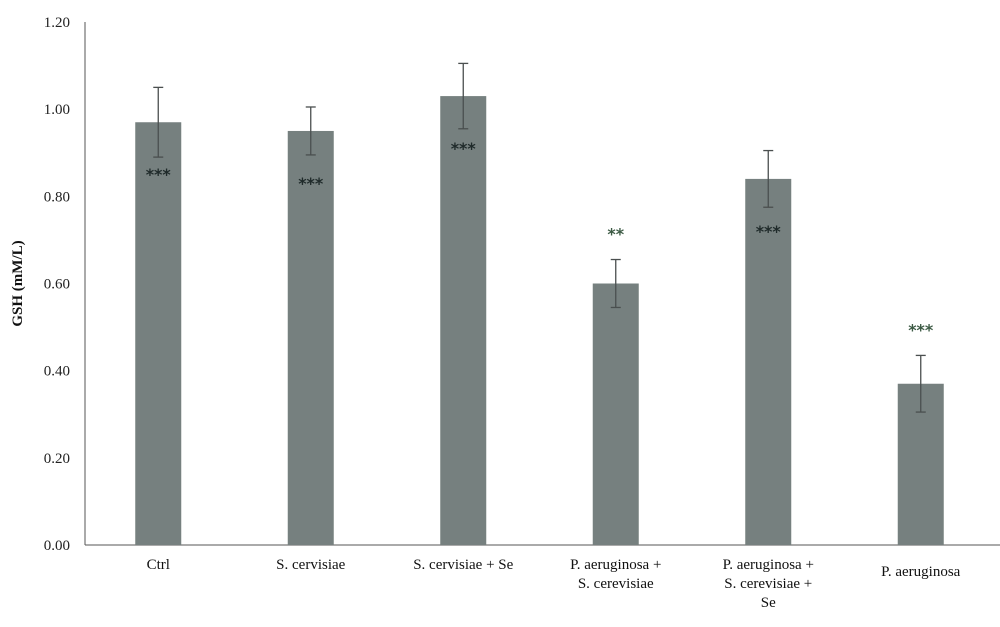  Describe the element at coordinates (616, 584) in the screenshot. I see `x-tick-label: S. cerevisiae` at that location.